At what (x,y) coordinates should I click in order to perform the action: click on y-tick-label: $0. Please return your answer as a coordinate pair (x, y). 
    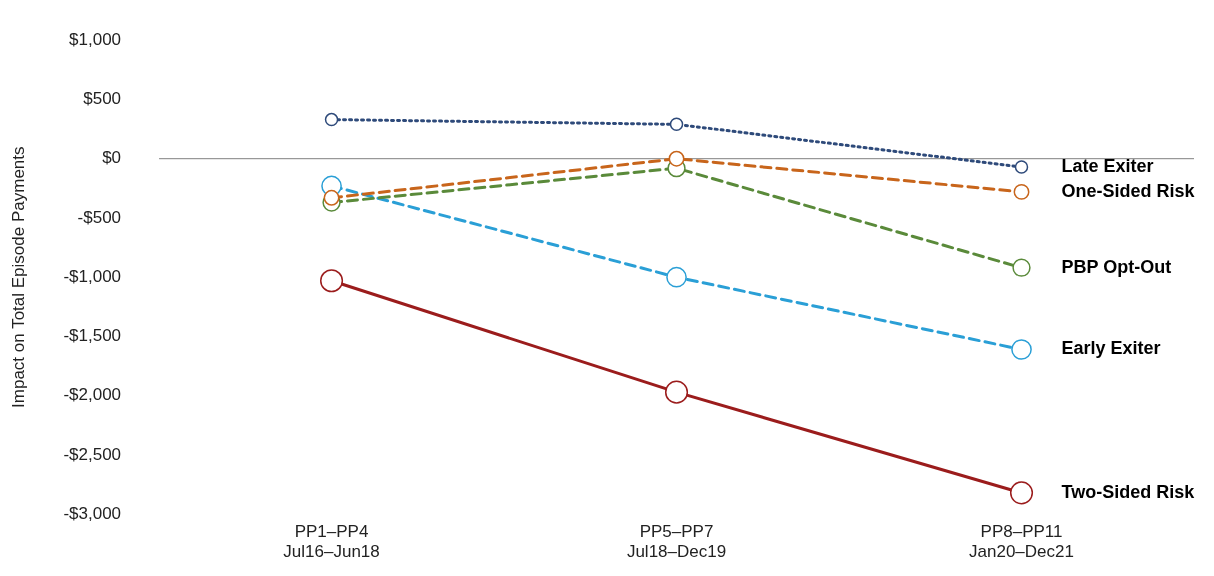
    Looking at the image, I should click on (112, 158).